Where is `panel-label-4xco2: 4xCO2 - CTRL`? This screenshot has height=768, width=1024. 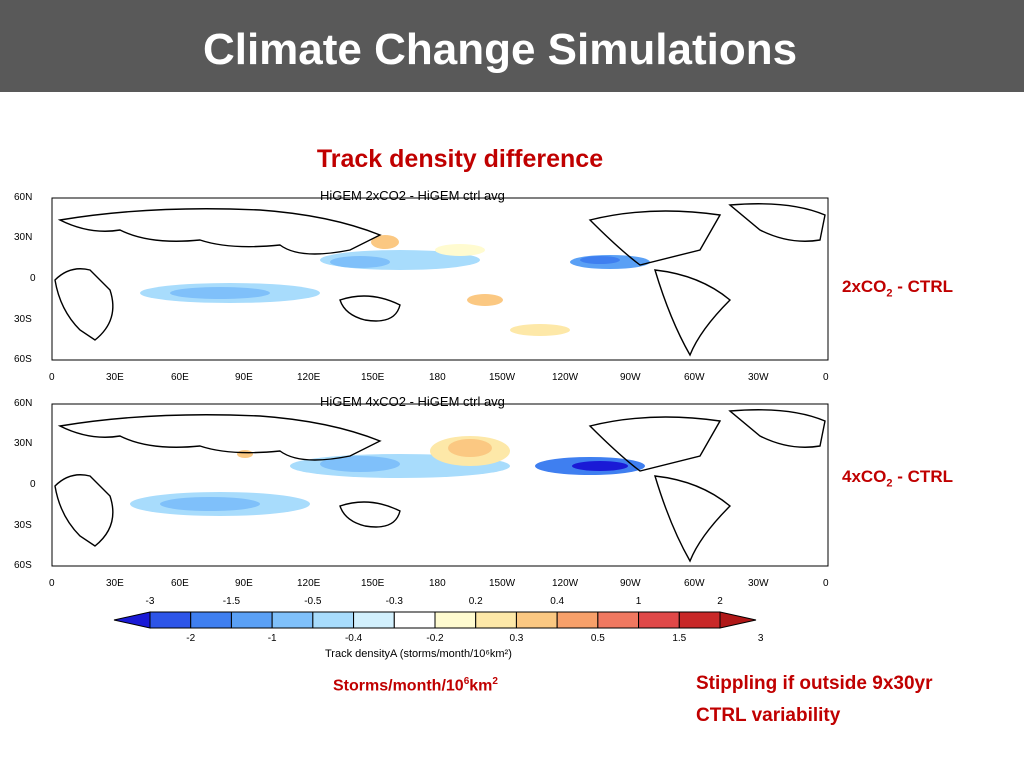
panel-label-4xco2: 4xCO2 - CTRL is located at coordinates (897, 478).